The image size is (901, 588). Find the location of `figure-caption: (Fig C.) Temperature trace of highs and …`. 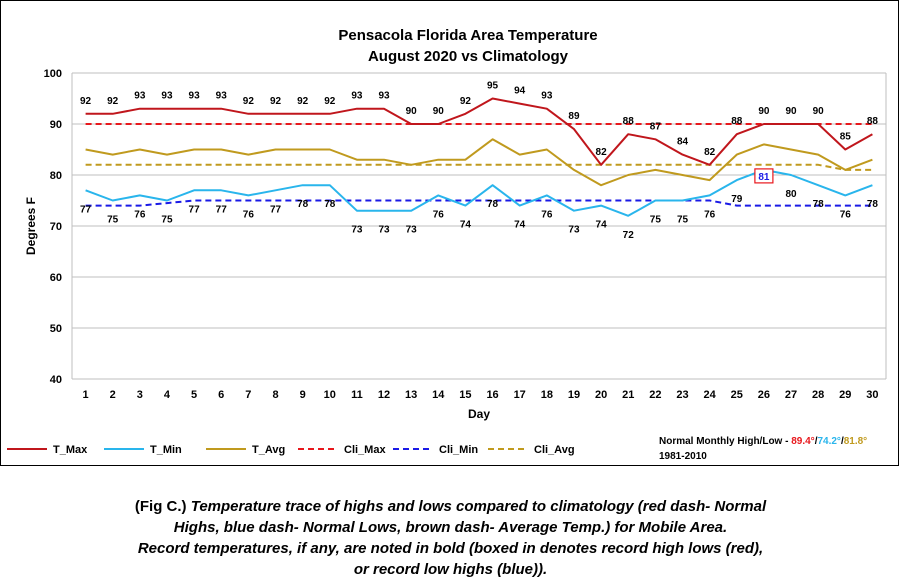

figure-caption: (Fig C.) Temperature trace of highs and … is located at coordinates (450, 538).